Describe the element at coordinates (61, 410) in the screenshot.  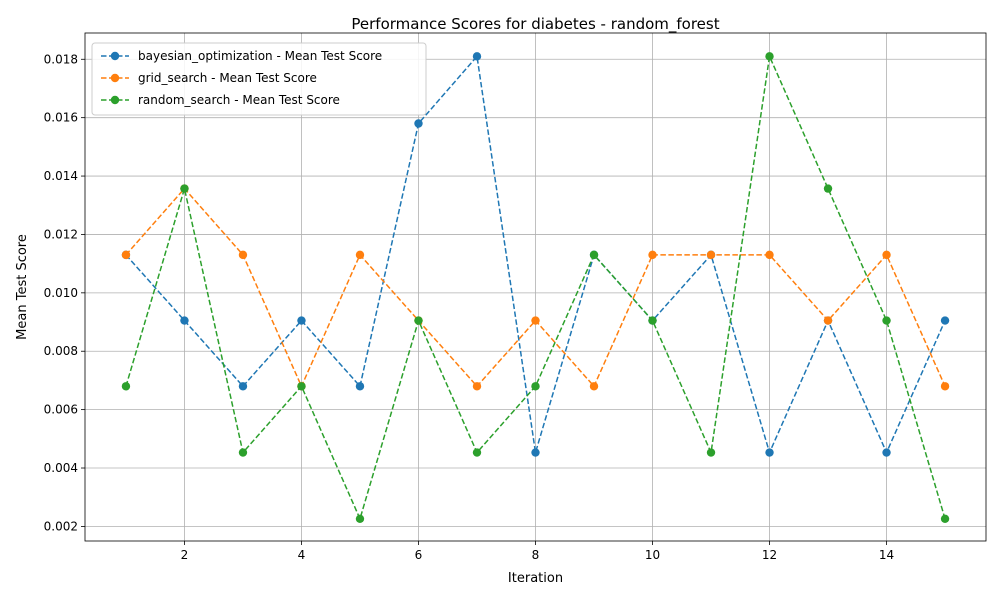
I see `y-tick-label: 0.006` at that location.